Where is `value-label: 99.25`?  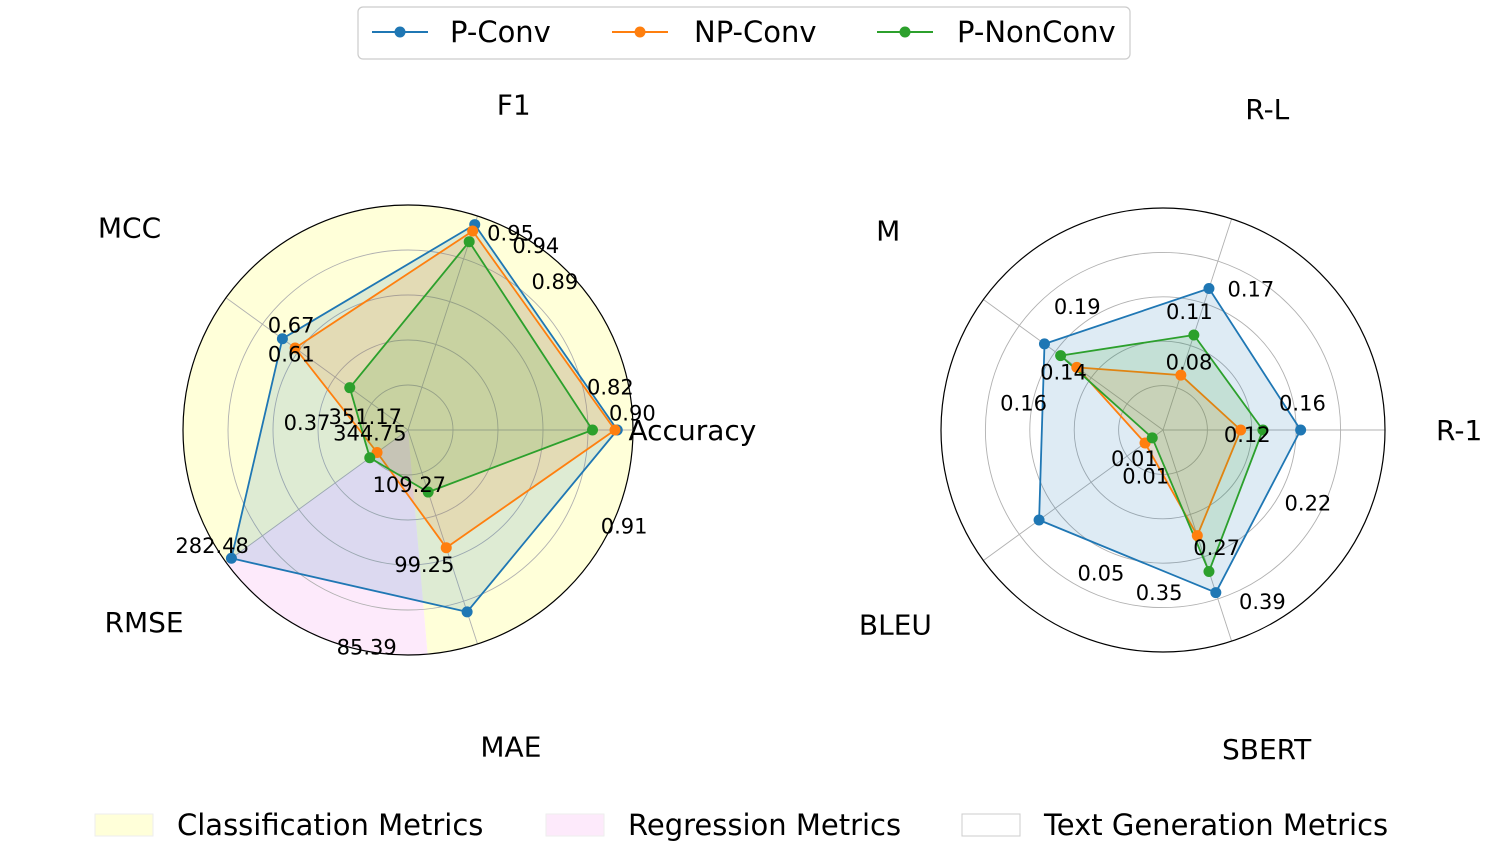 value-label: 99.25 is located at coordinates (424, 565).